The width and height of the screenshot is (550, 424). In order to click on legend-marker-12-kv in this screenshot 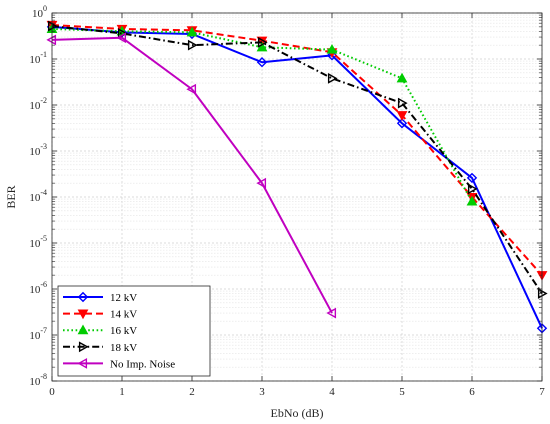, I will do `click(83, 297)`.